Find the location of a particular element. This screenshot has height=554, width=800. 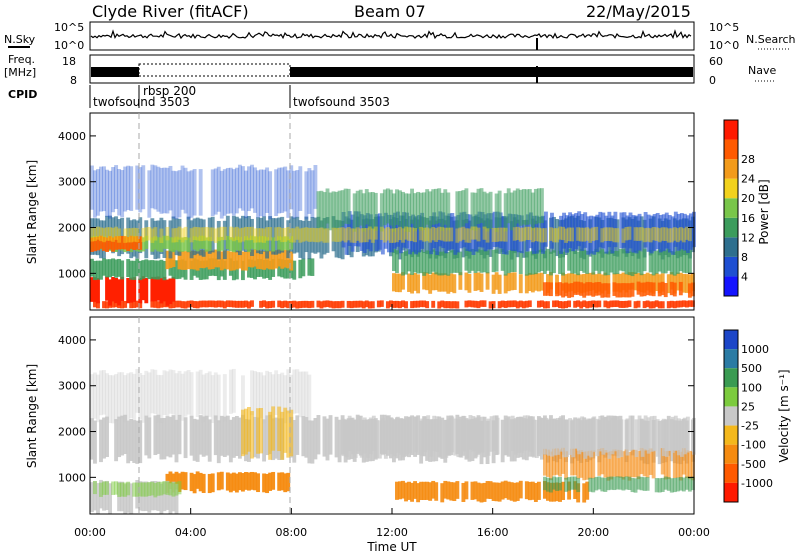

freq-panel: Freq. [MHz] 18 8 60 0 Nave is located at coordinates (390, 70).